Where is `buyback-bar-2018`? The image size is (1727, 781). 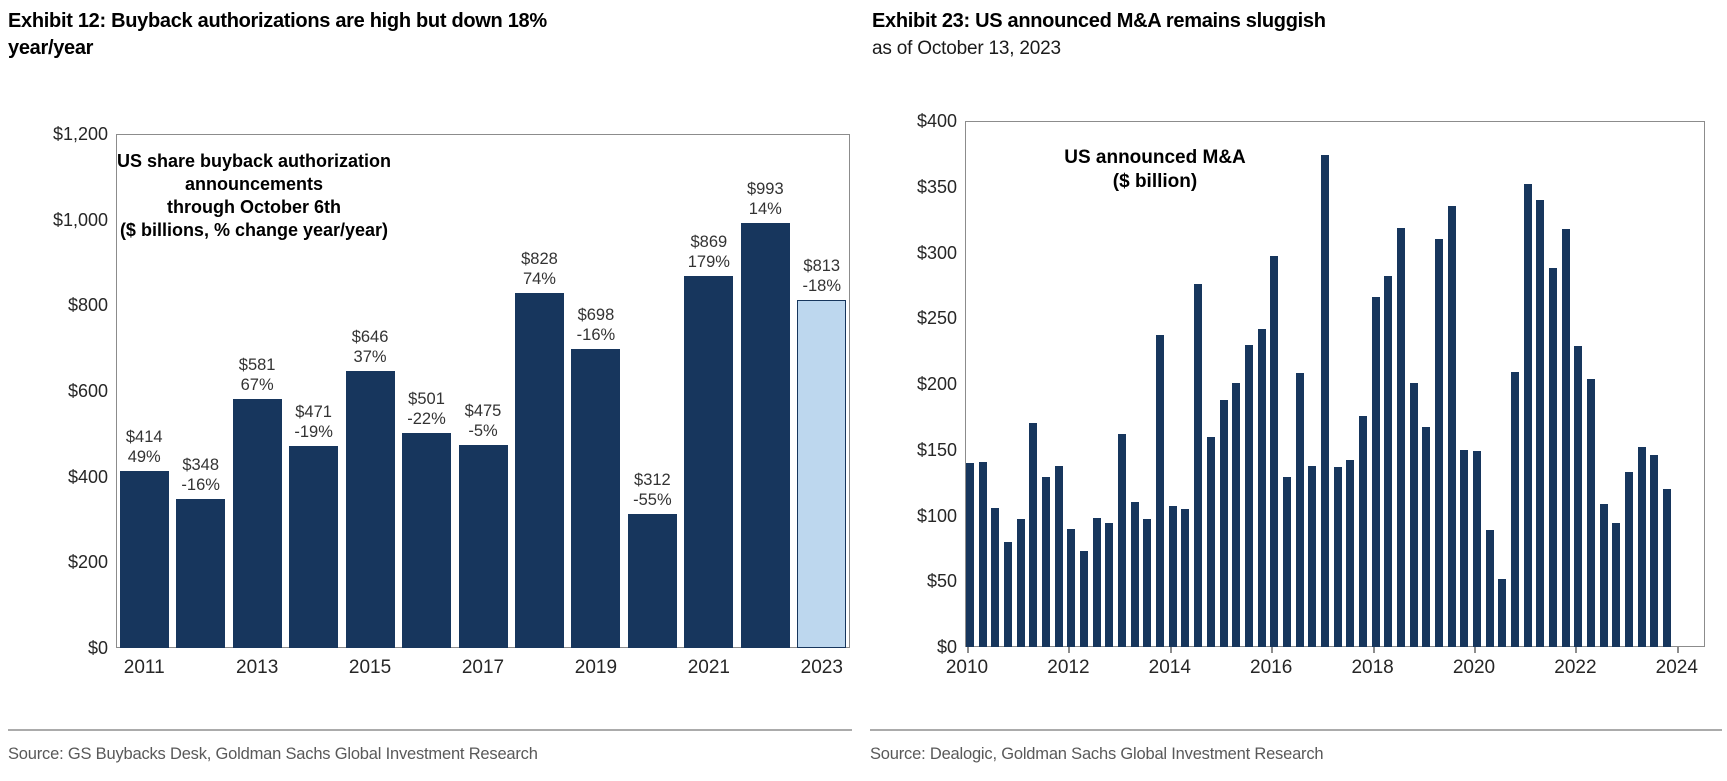
buyback-bar-2018 is located at coordinates (539, 470).